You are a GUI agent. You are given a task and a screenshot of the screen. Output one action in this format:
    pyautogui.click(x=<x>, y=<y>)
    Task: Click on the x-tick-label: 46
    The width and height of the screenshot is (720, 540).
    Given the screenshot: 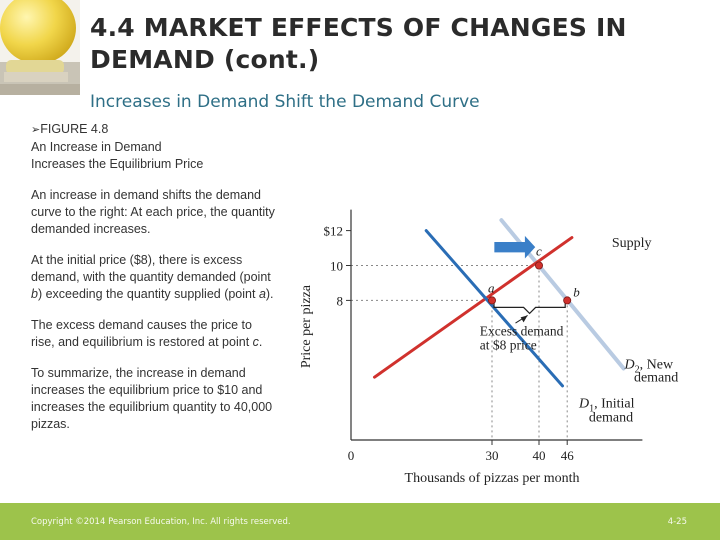 What is the action you would take?
    pyautogui.click(x=568, y=455)
    